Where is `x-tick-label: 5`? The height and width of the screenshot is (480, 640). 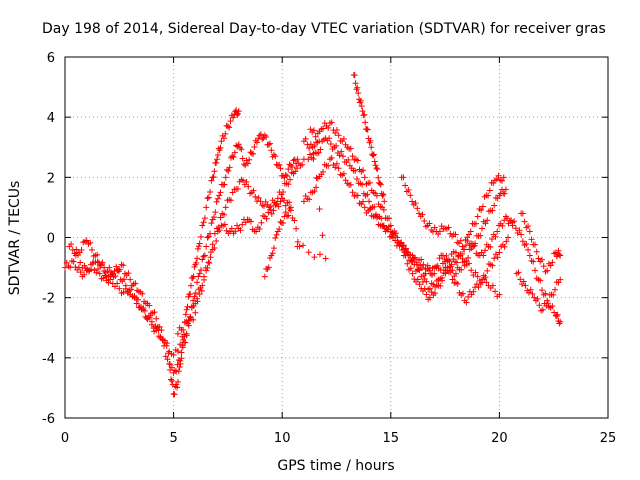 x-tick-label: 5 is located at coordinates (173, 438).